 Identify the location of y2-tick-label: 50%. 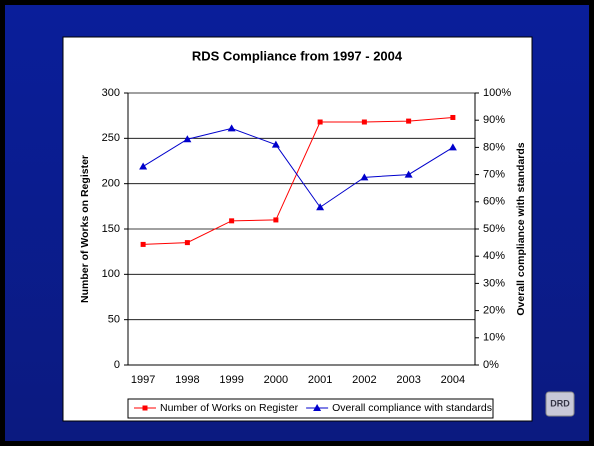
(494, 229).